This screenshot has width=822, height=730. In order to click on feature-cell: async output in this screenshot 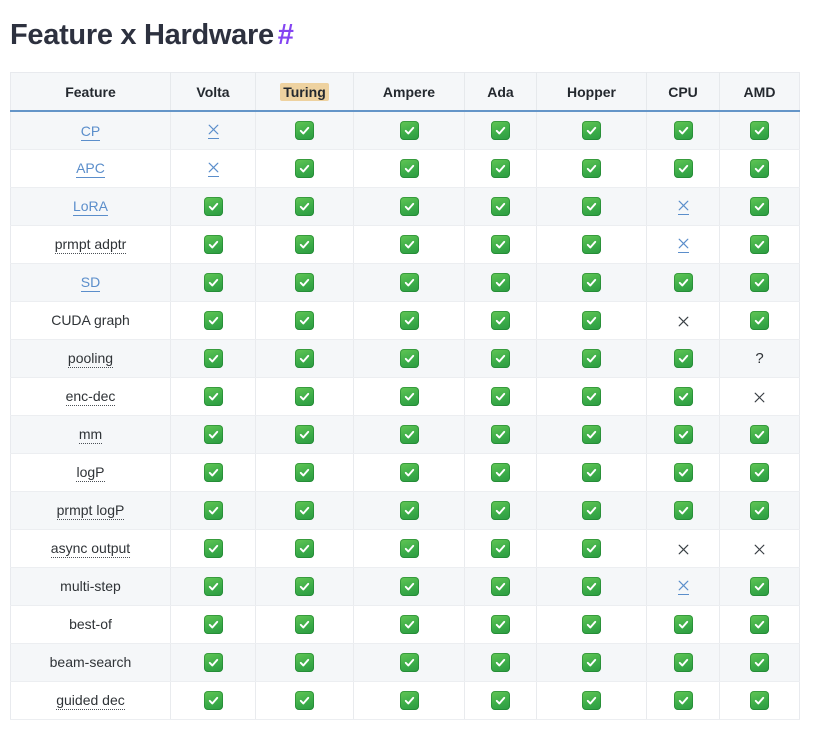, I will do `click(90, 548)`.